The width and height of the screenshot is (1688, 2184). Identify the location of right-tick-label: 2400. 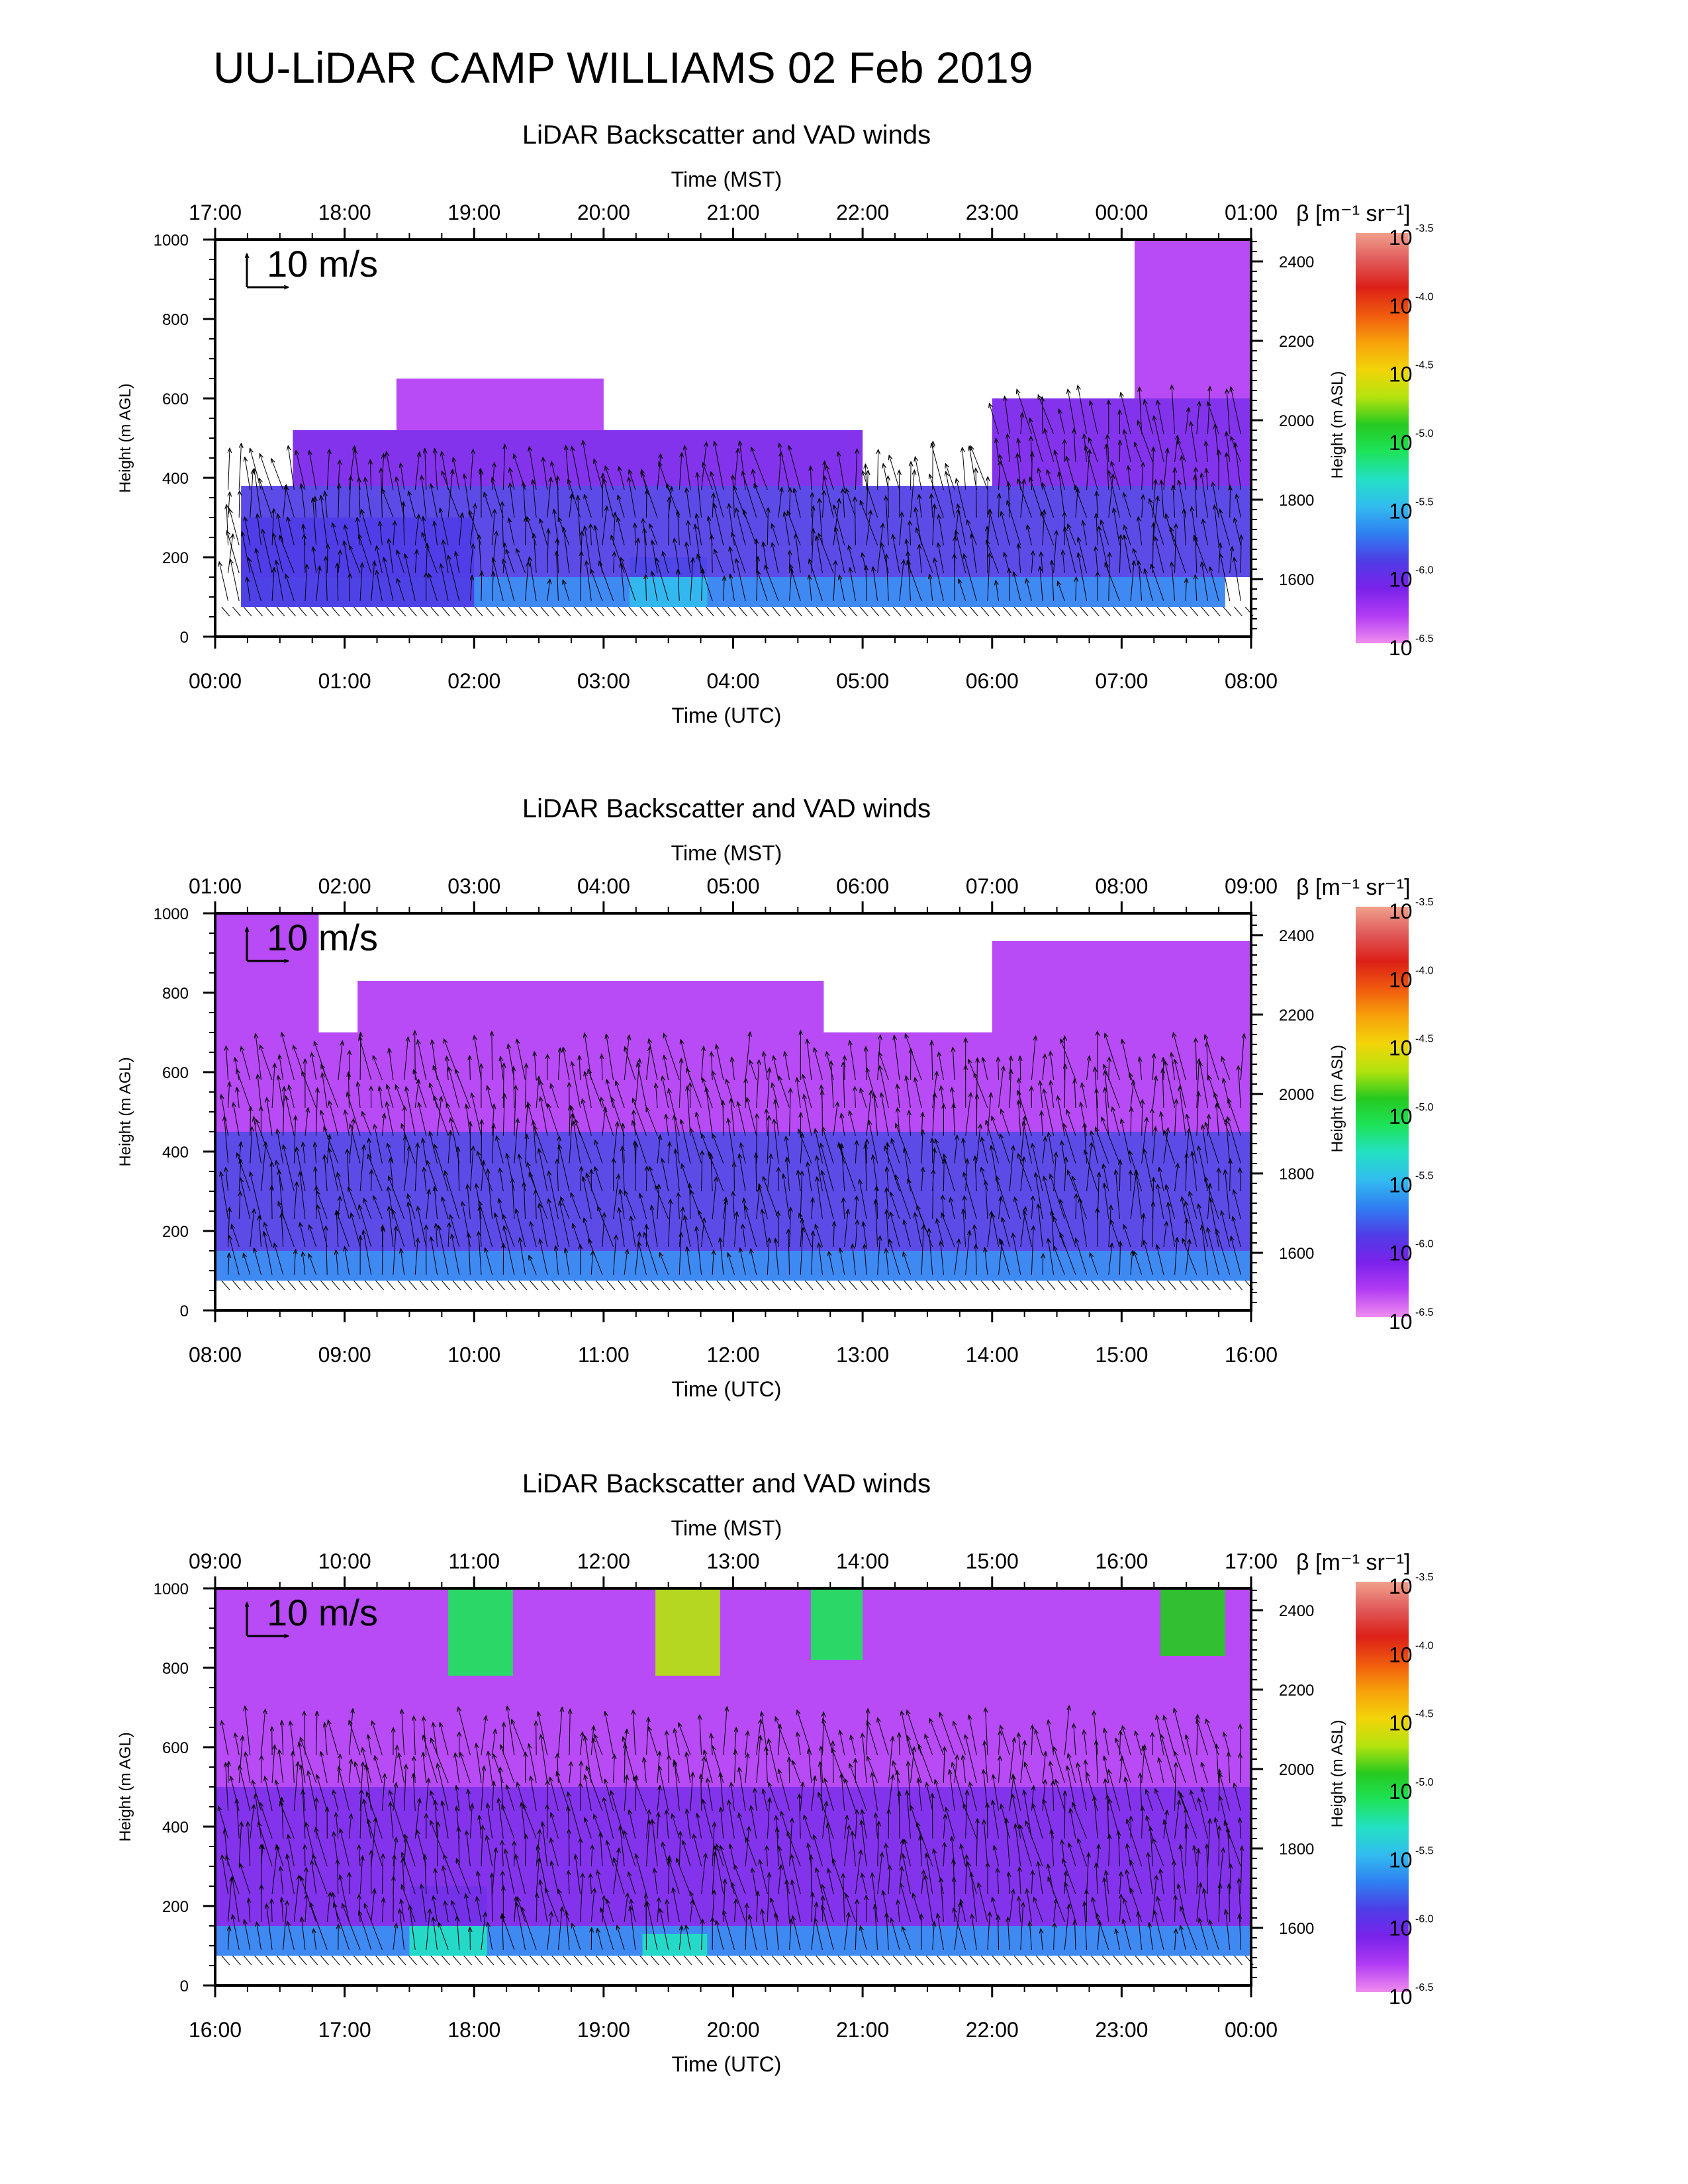
(1296, 1611).